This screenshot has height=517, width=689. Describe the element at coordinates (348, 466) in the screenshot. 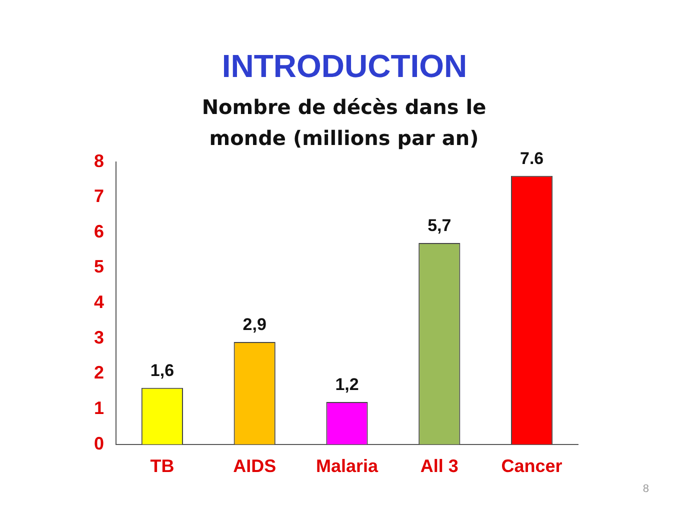

I see `x-tick-label: Malaria` at that location.